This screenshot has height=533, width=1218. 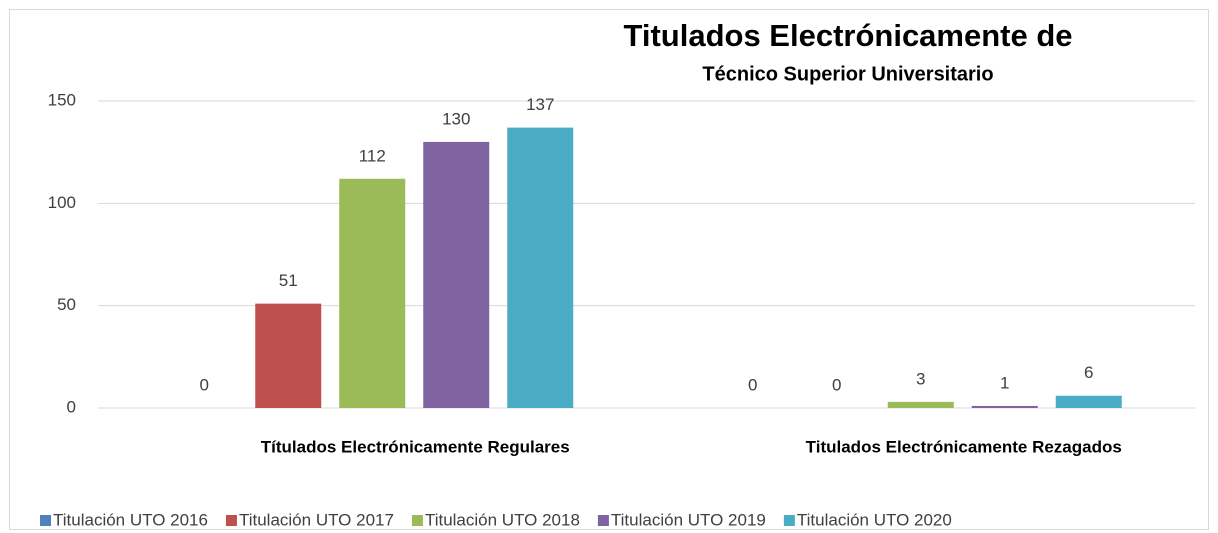 What do you see at coordinates (62, 202) in the screenshot?
I see `y-tick-label: 100` at bounding box center [62, 202].